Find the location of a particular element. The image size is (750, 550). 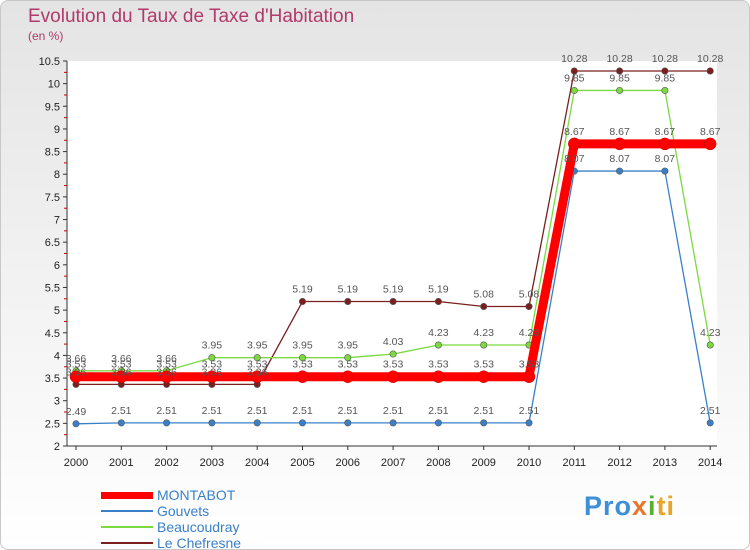

y-tick-label: 5.5 is located at coordinates (52, 288).